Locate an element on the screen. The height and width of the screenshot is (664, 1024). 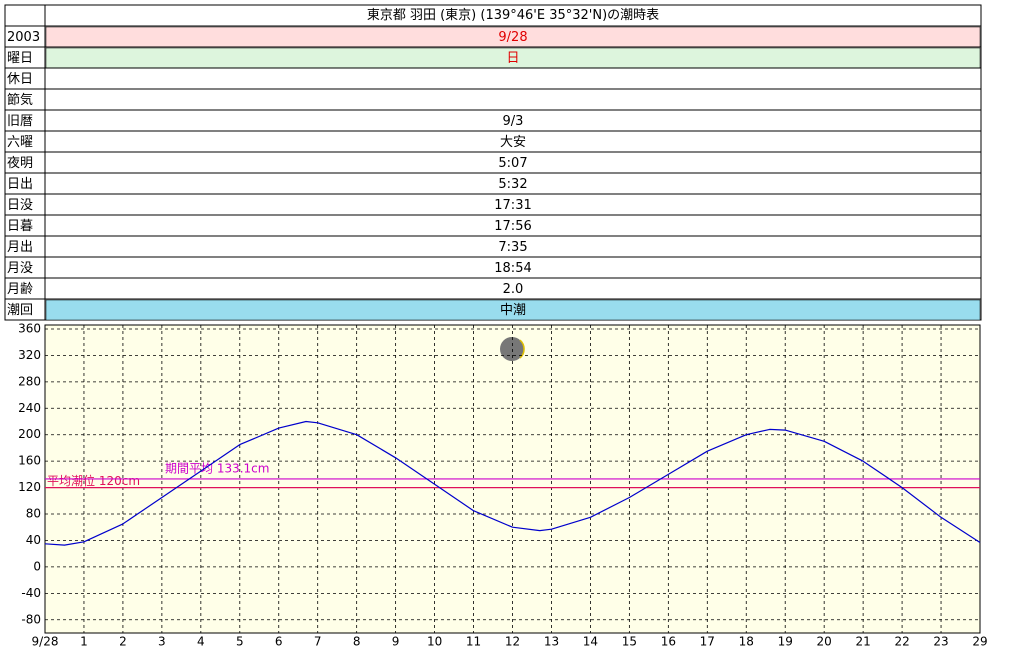
row-label: 日没 is located at coordinates (20, 205).